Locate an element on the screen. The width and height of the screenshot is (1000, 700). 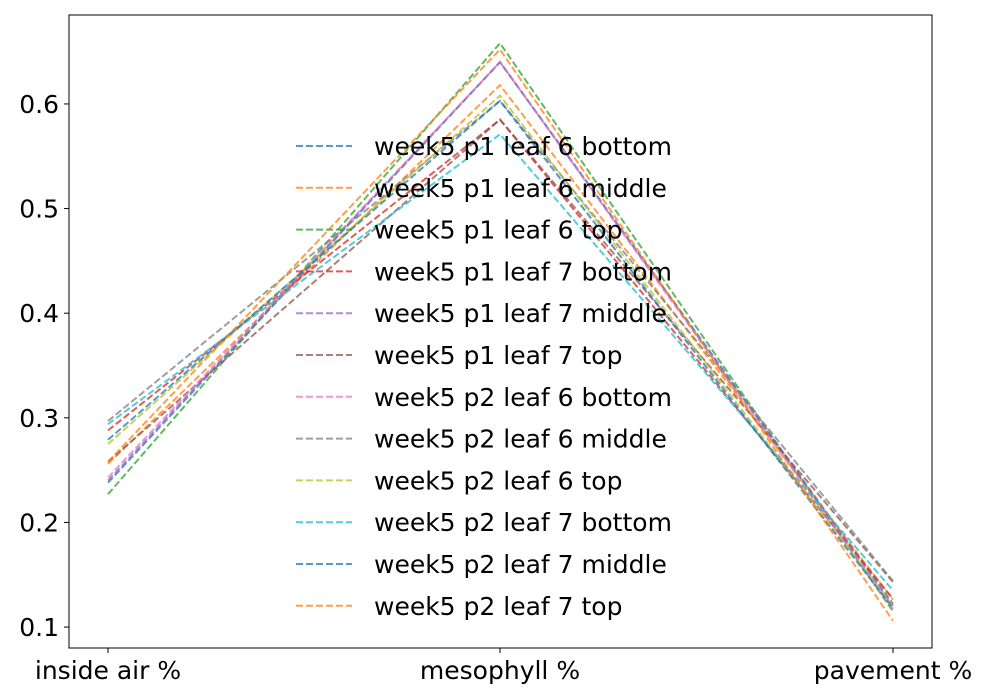
legend-entry: week5 p1 leaf 7 top is located at coordinates (498, 355).